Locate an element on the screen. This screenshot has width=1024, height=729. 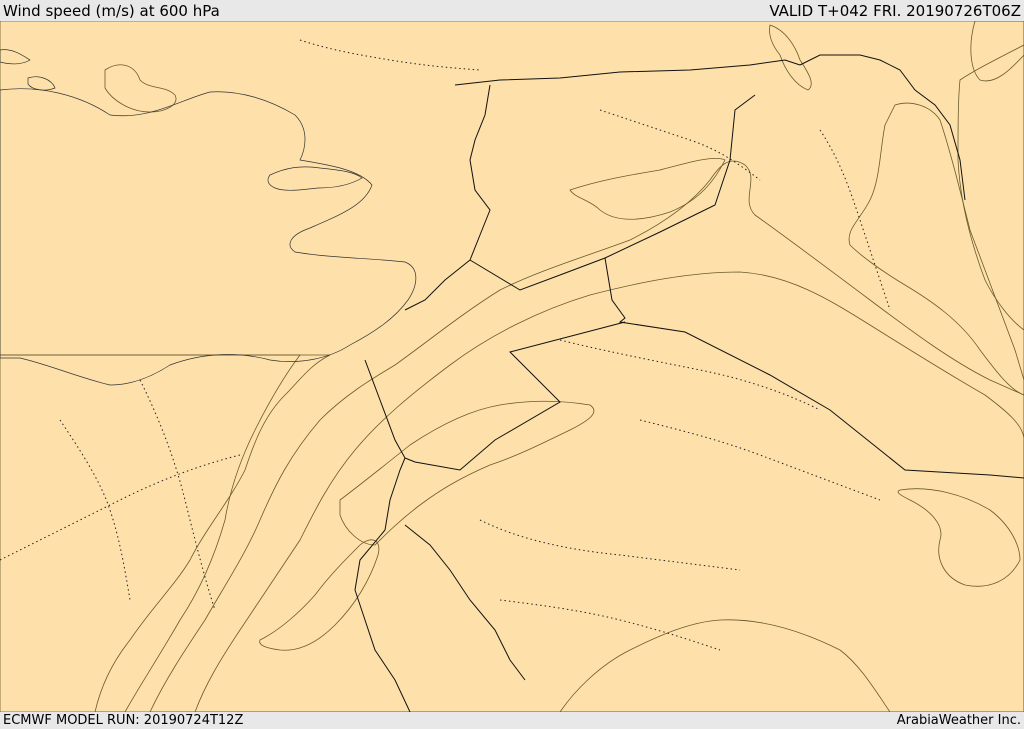
land-patch-anatolia is located at coordinates (140, 88).